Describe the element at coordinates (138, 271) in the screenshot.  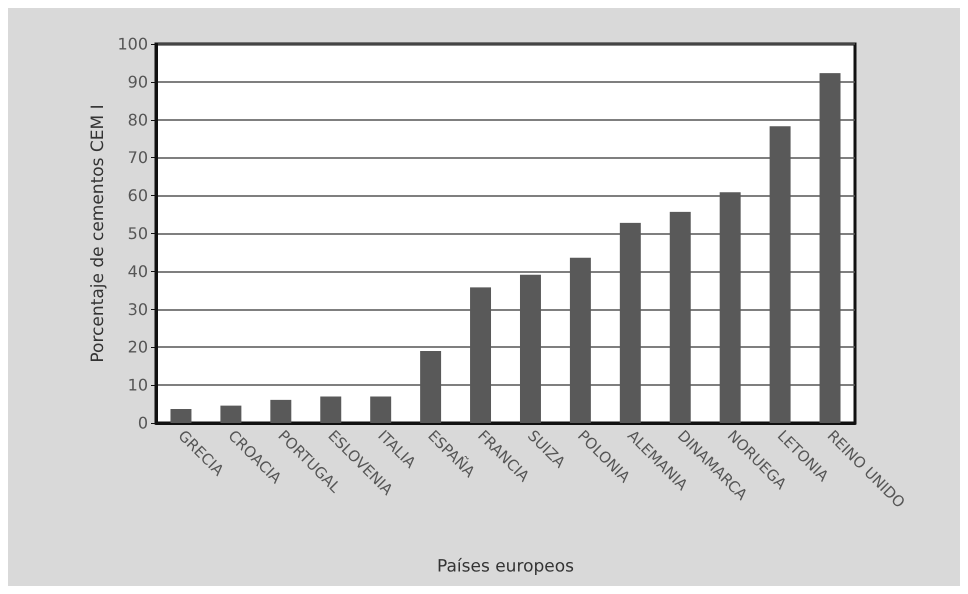
I see `y-tick-label: 40` at that location.